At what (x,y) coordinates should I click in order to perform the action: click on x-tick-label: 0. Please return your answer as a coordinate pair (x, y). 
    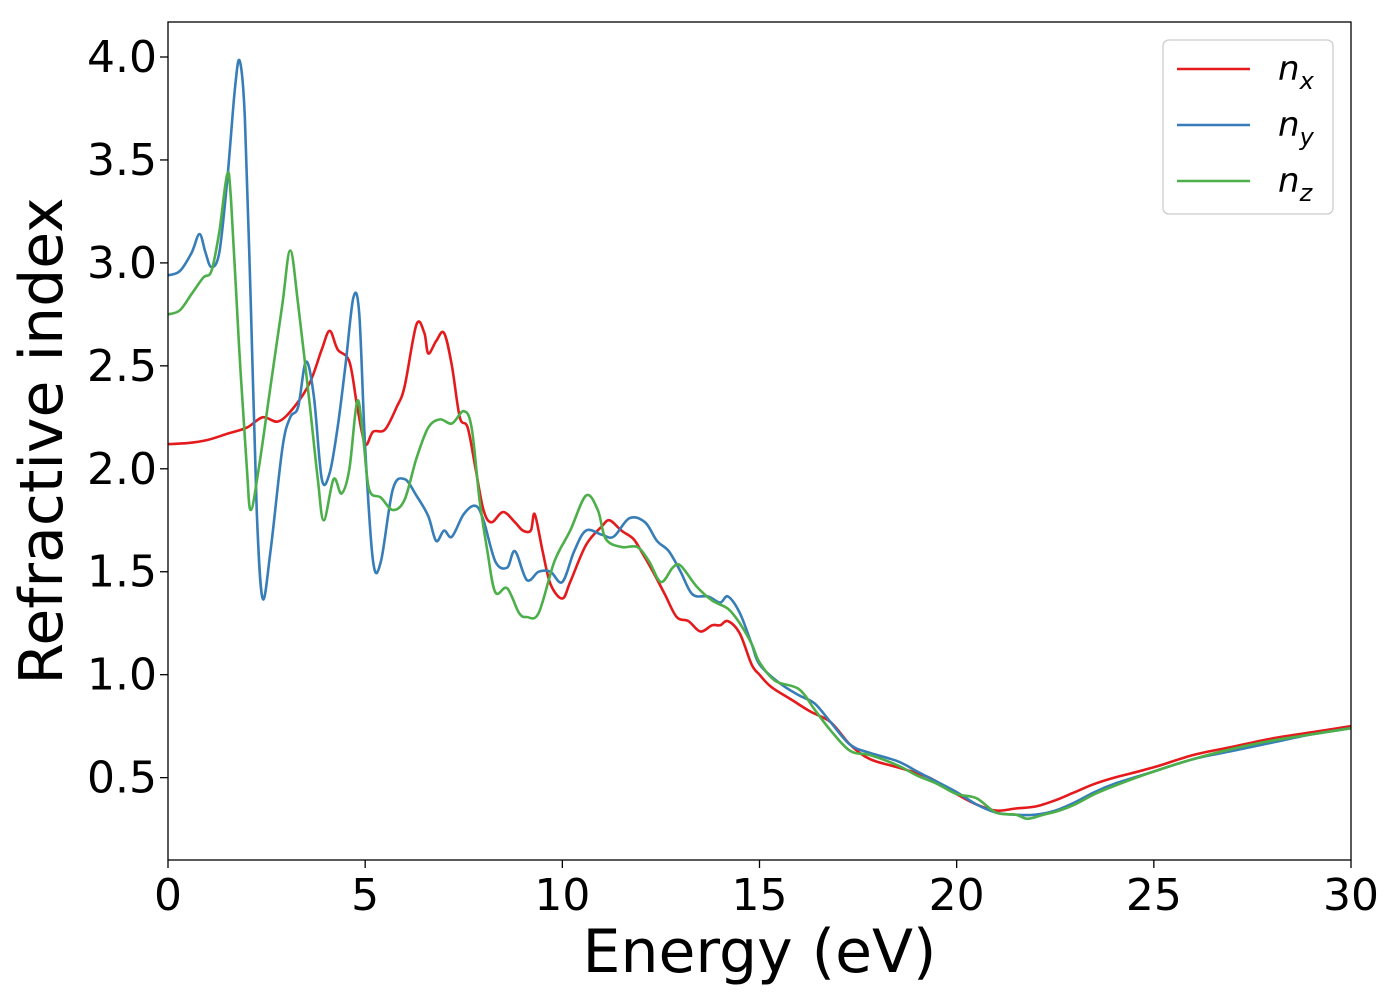
    Looking at the image, I should click on (168, 895).